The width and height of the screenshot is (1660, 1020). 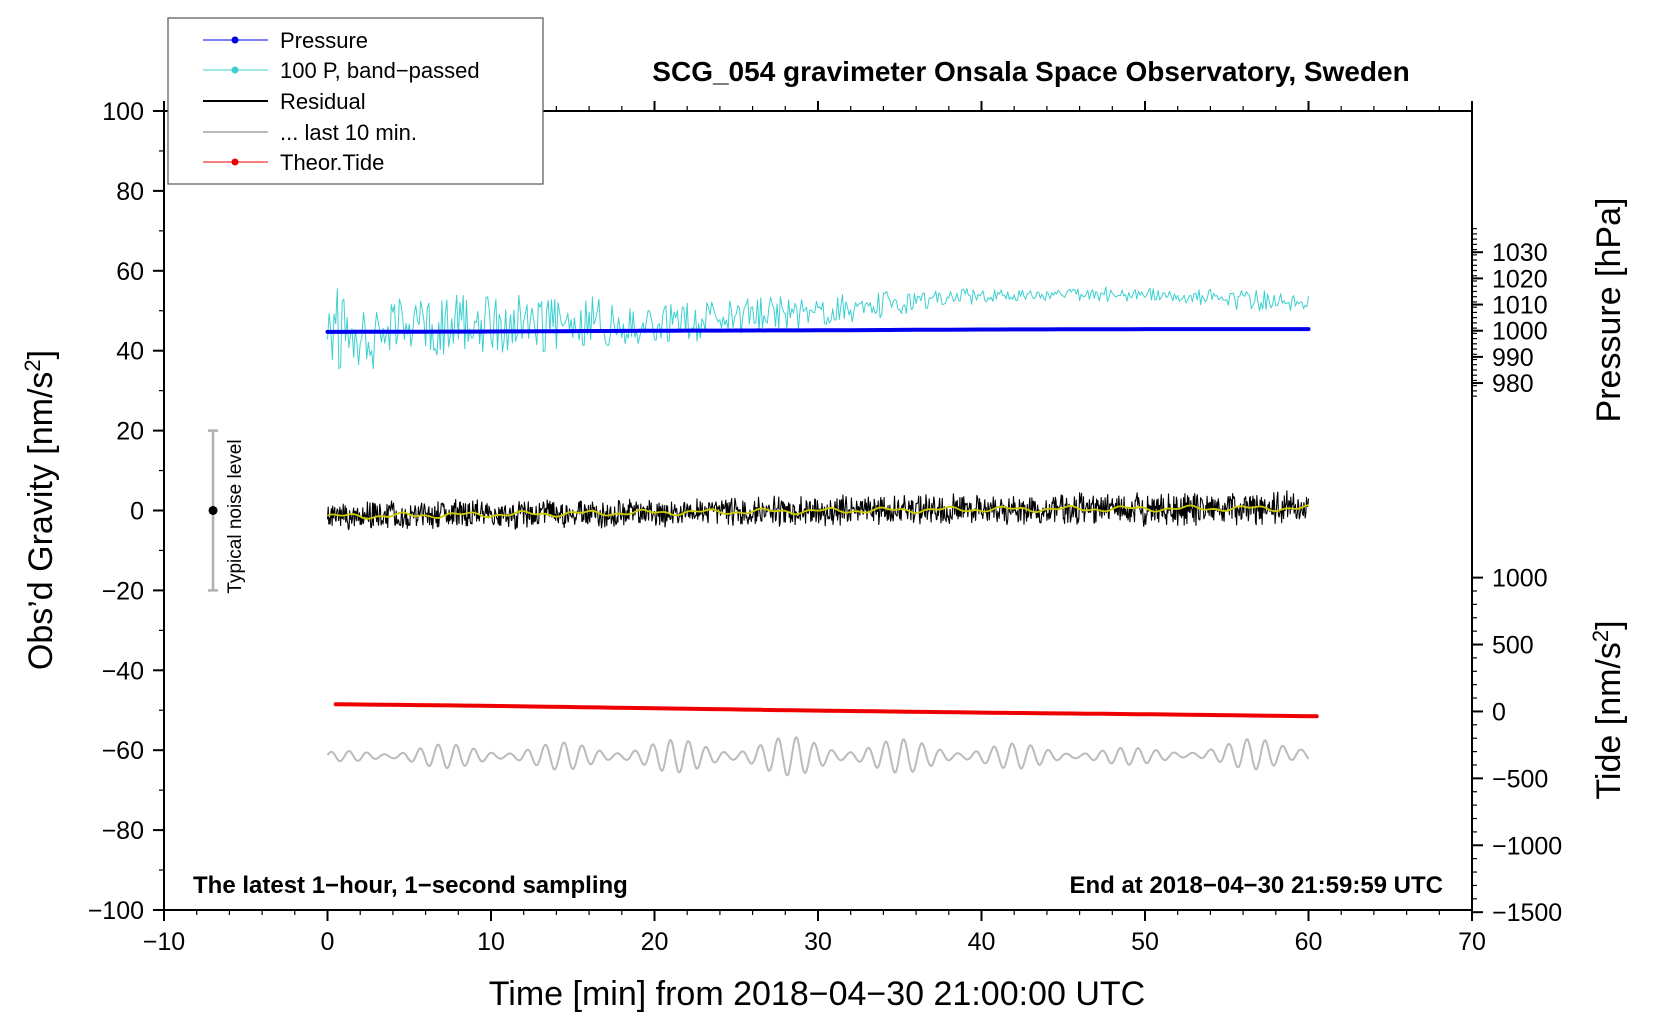 What do you see at coordinates (235, 516) in the screenshot?
I see `noise-label: Typical noise level` at bounding box center [235, 516].